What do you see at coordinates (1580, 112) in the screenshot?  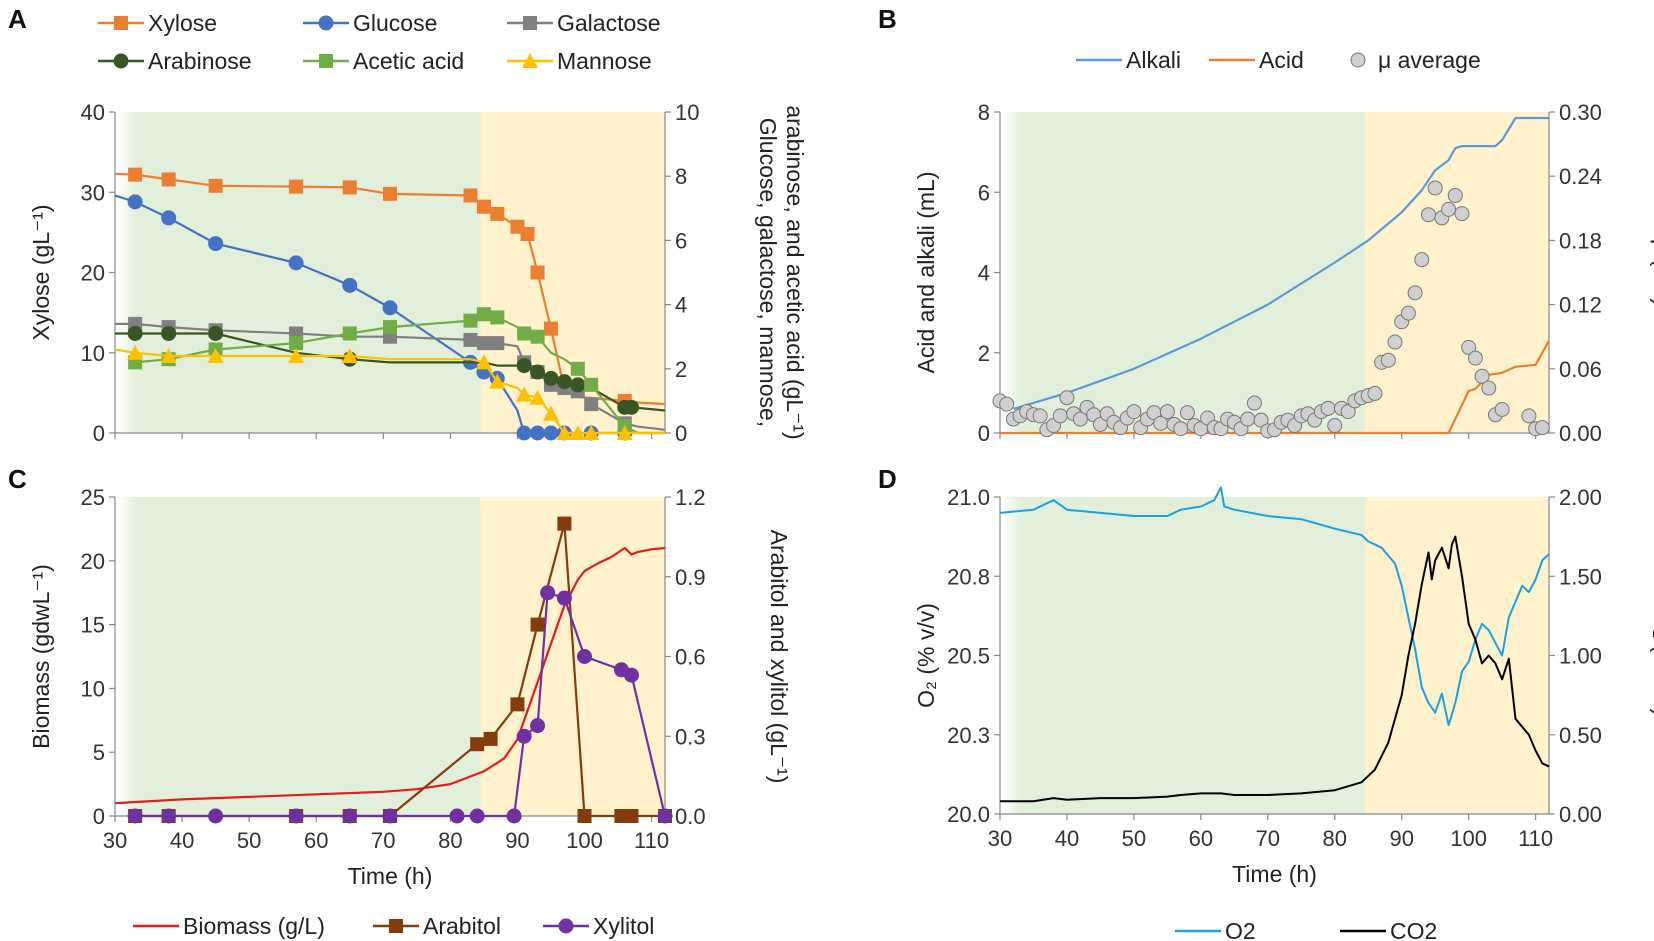 I see `y2-tick-label: 0.30` at bounding box center [1580, 112].